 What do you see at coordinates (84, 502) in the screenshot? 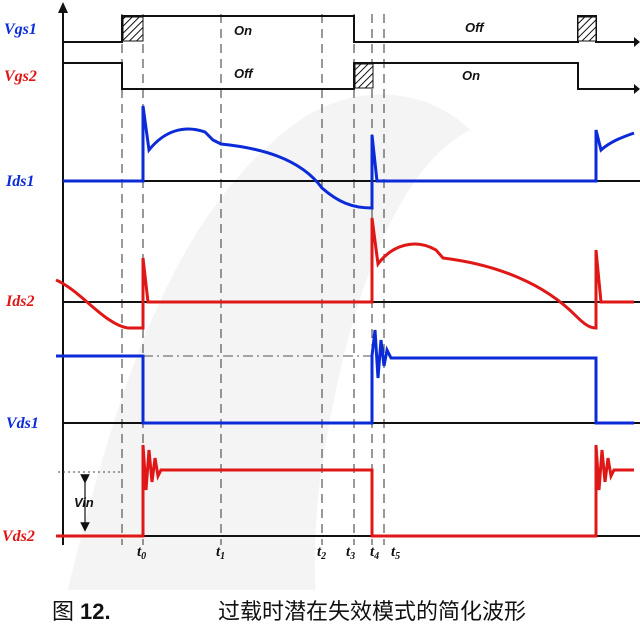
I see `vin-label: Vin` at bounding box center [84, 502].